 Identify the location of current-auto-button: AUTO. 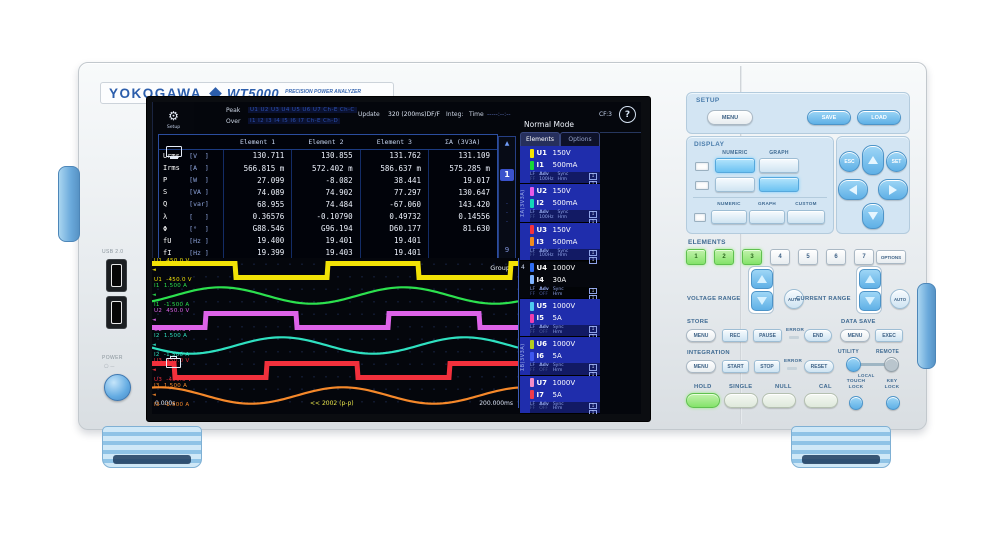
(900, 299).